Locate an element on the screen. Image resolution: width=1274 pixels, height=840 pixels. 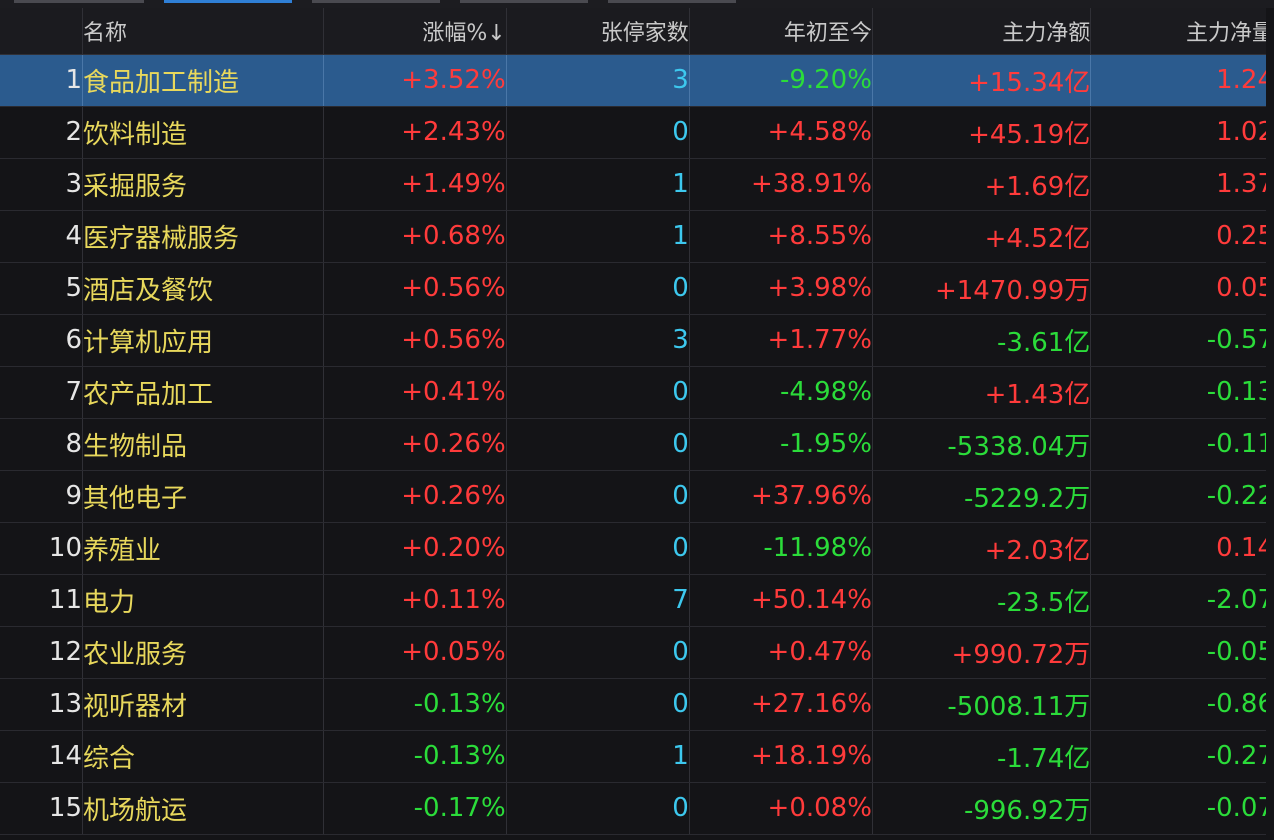
row-index: 14 is located at coordinates (42, 756).